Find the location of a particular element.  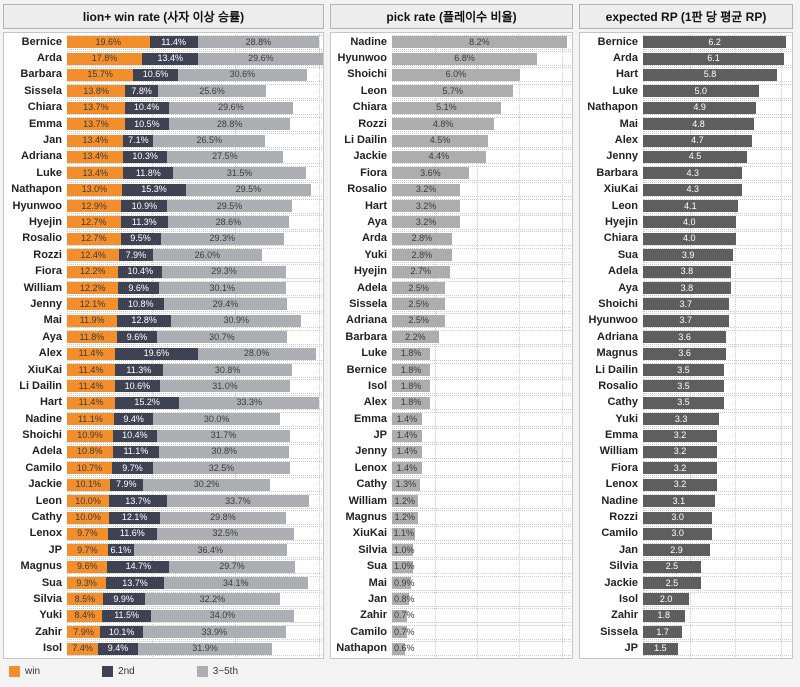

category-label: Shoichi is located at coordinates (367, 74).